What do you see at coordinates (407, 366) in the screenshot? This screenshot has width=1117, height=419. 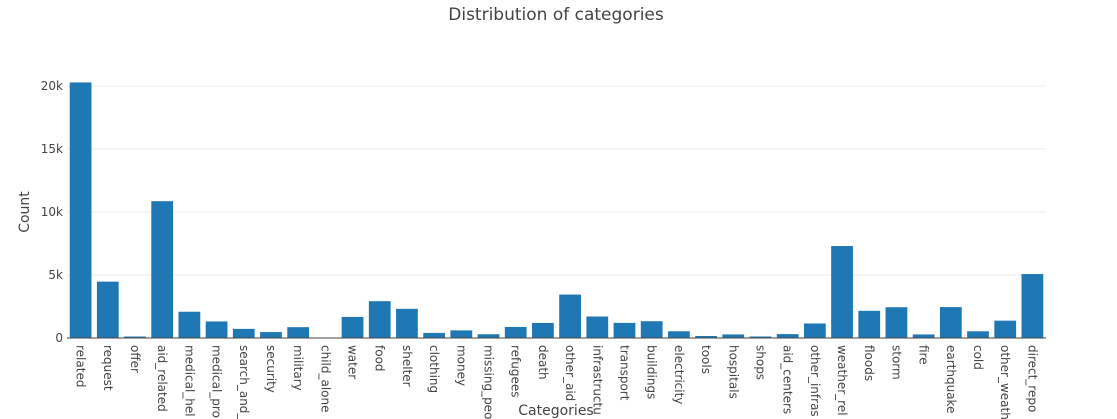 I see `x-tick-label: shelter` at bounding box center [407, 366].